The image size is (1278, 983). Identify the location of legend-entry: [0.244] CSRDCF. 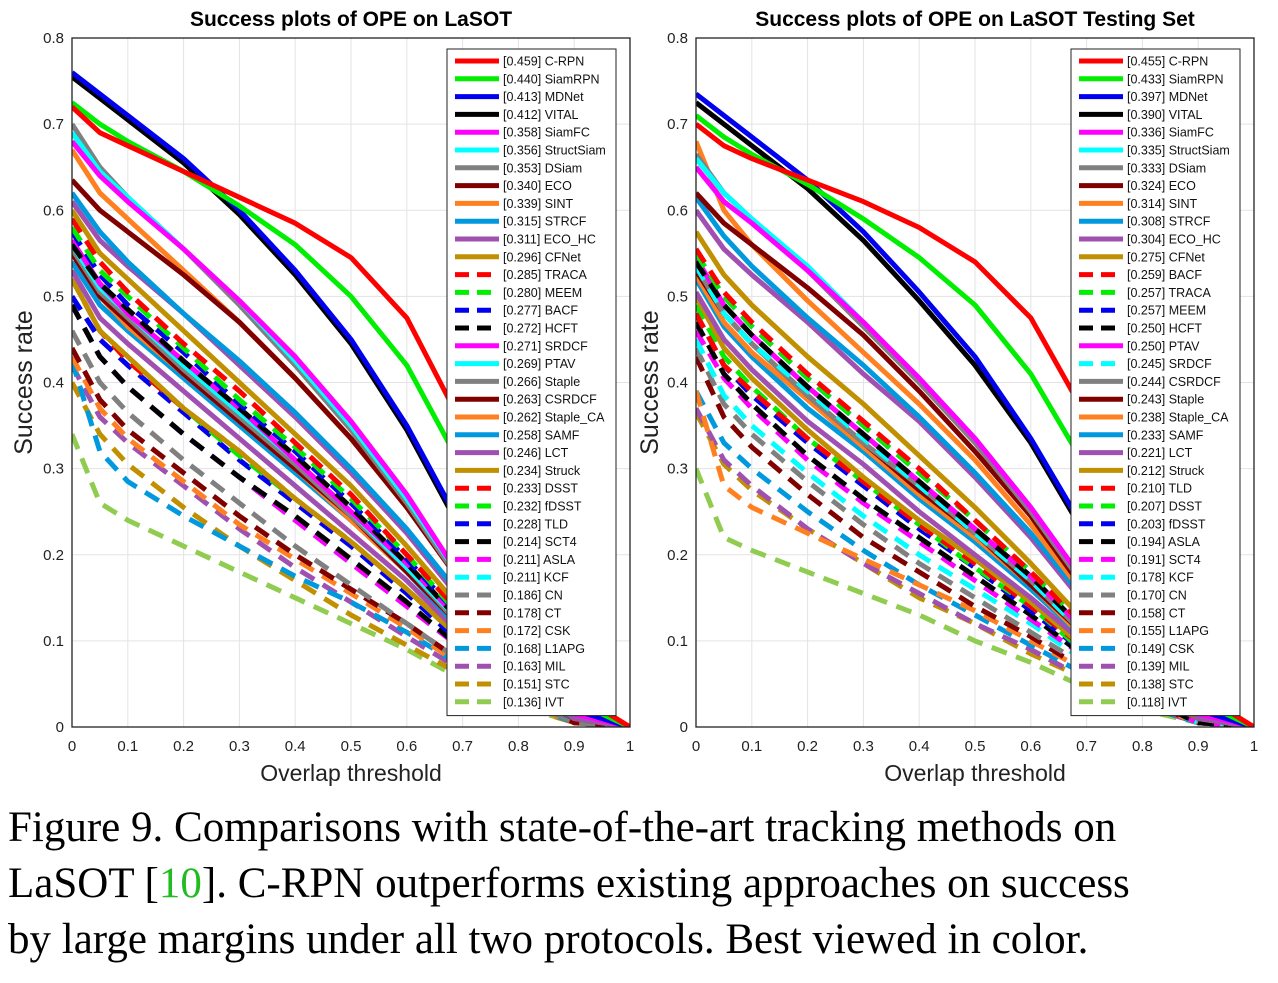
(1174, 382).